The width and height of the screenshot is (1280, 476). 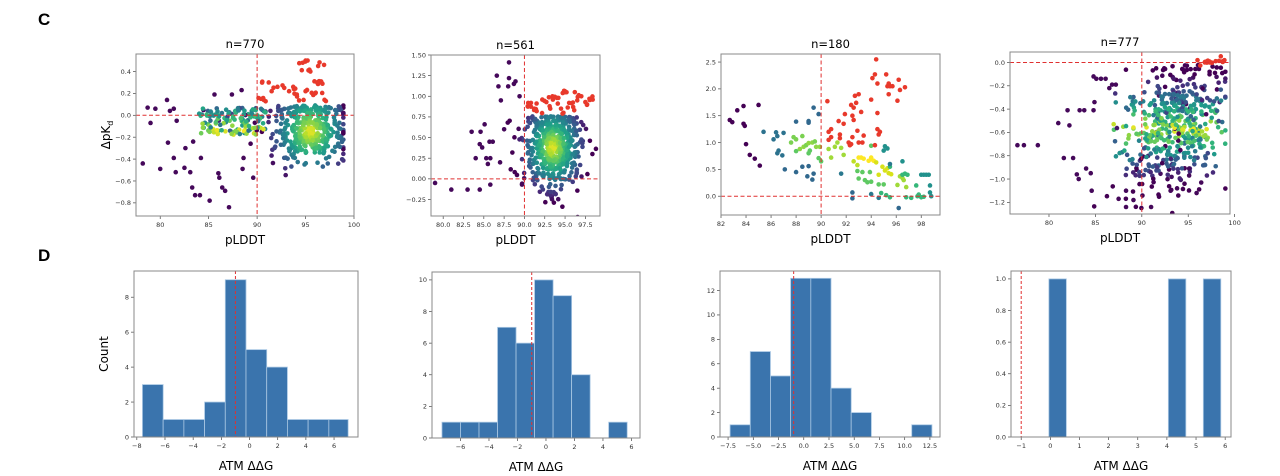 What do you see at coordinates (419, 138) in the screenshot?
I see `y-tick-label: 0.50` at bounding box center [419, 138].